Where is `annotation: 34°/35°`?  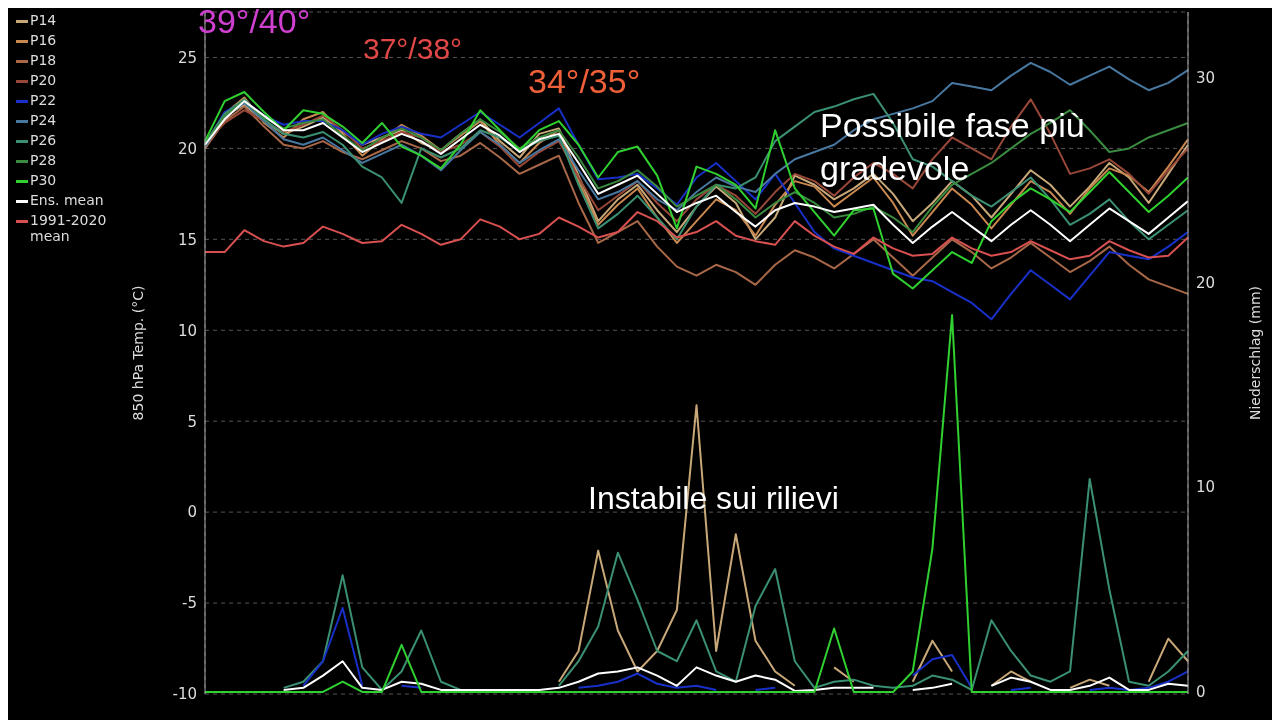
annotation: 34°/35° is located at coordinates (584, 81).